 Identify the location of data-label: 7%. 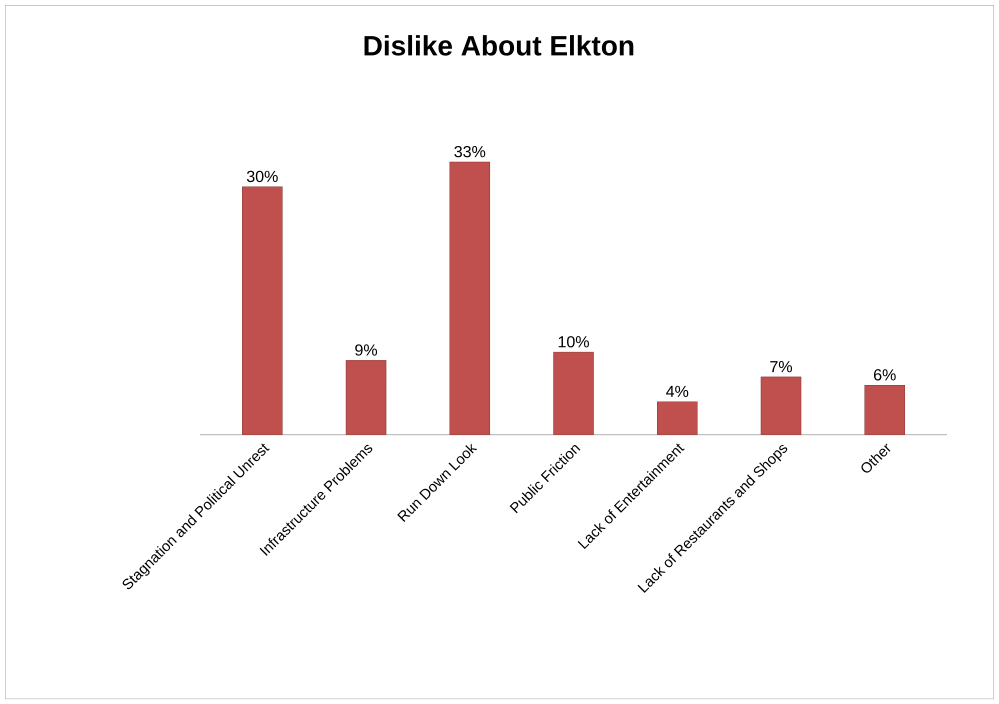
(781, 366).